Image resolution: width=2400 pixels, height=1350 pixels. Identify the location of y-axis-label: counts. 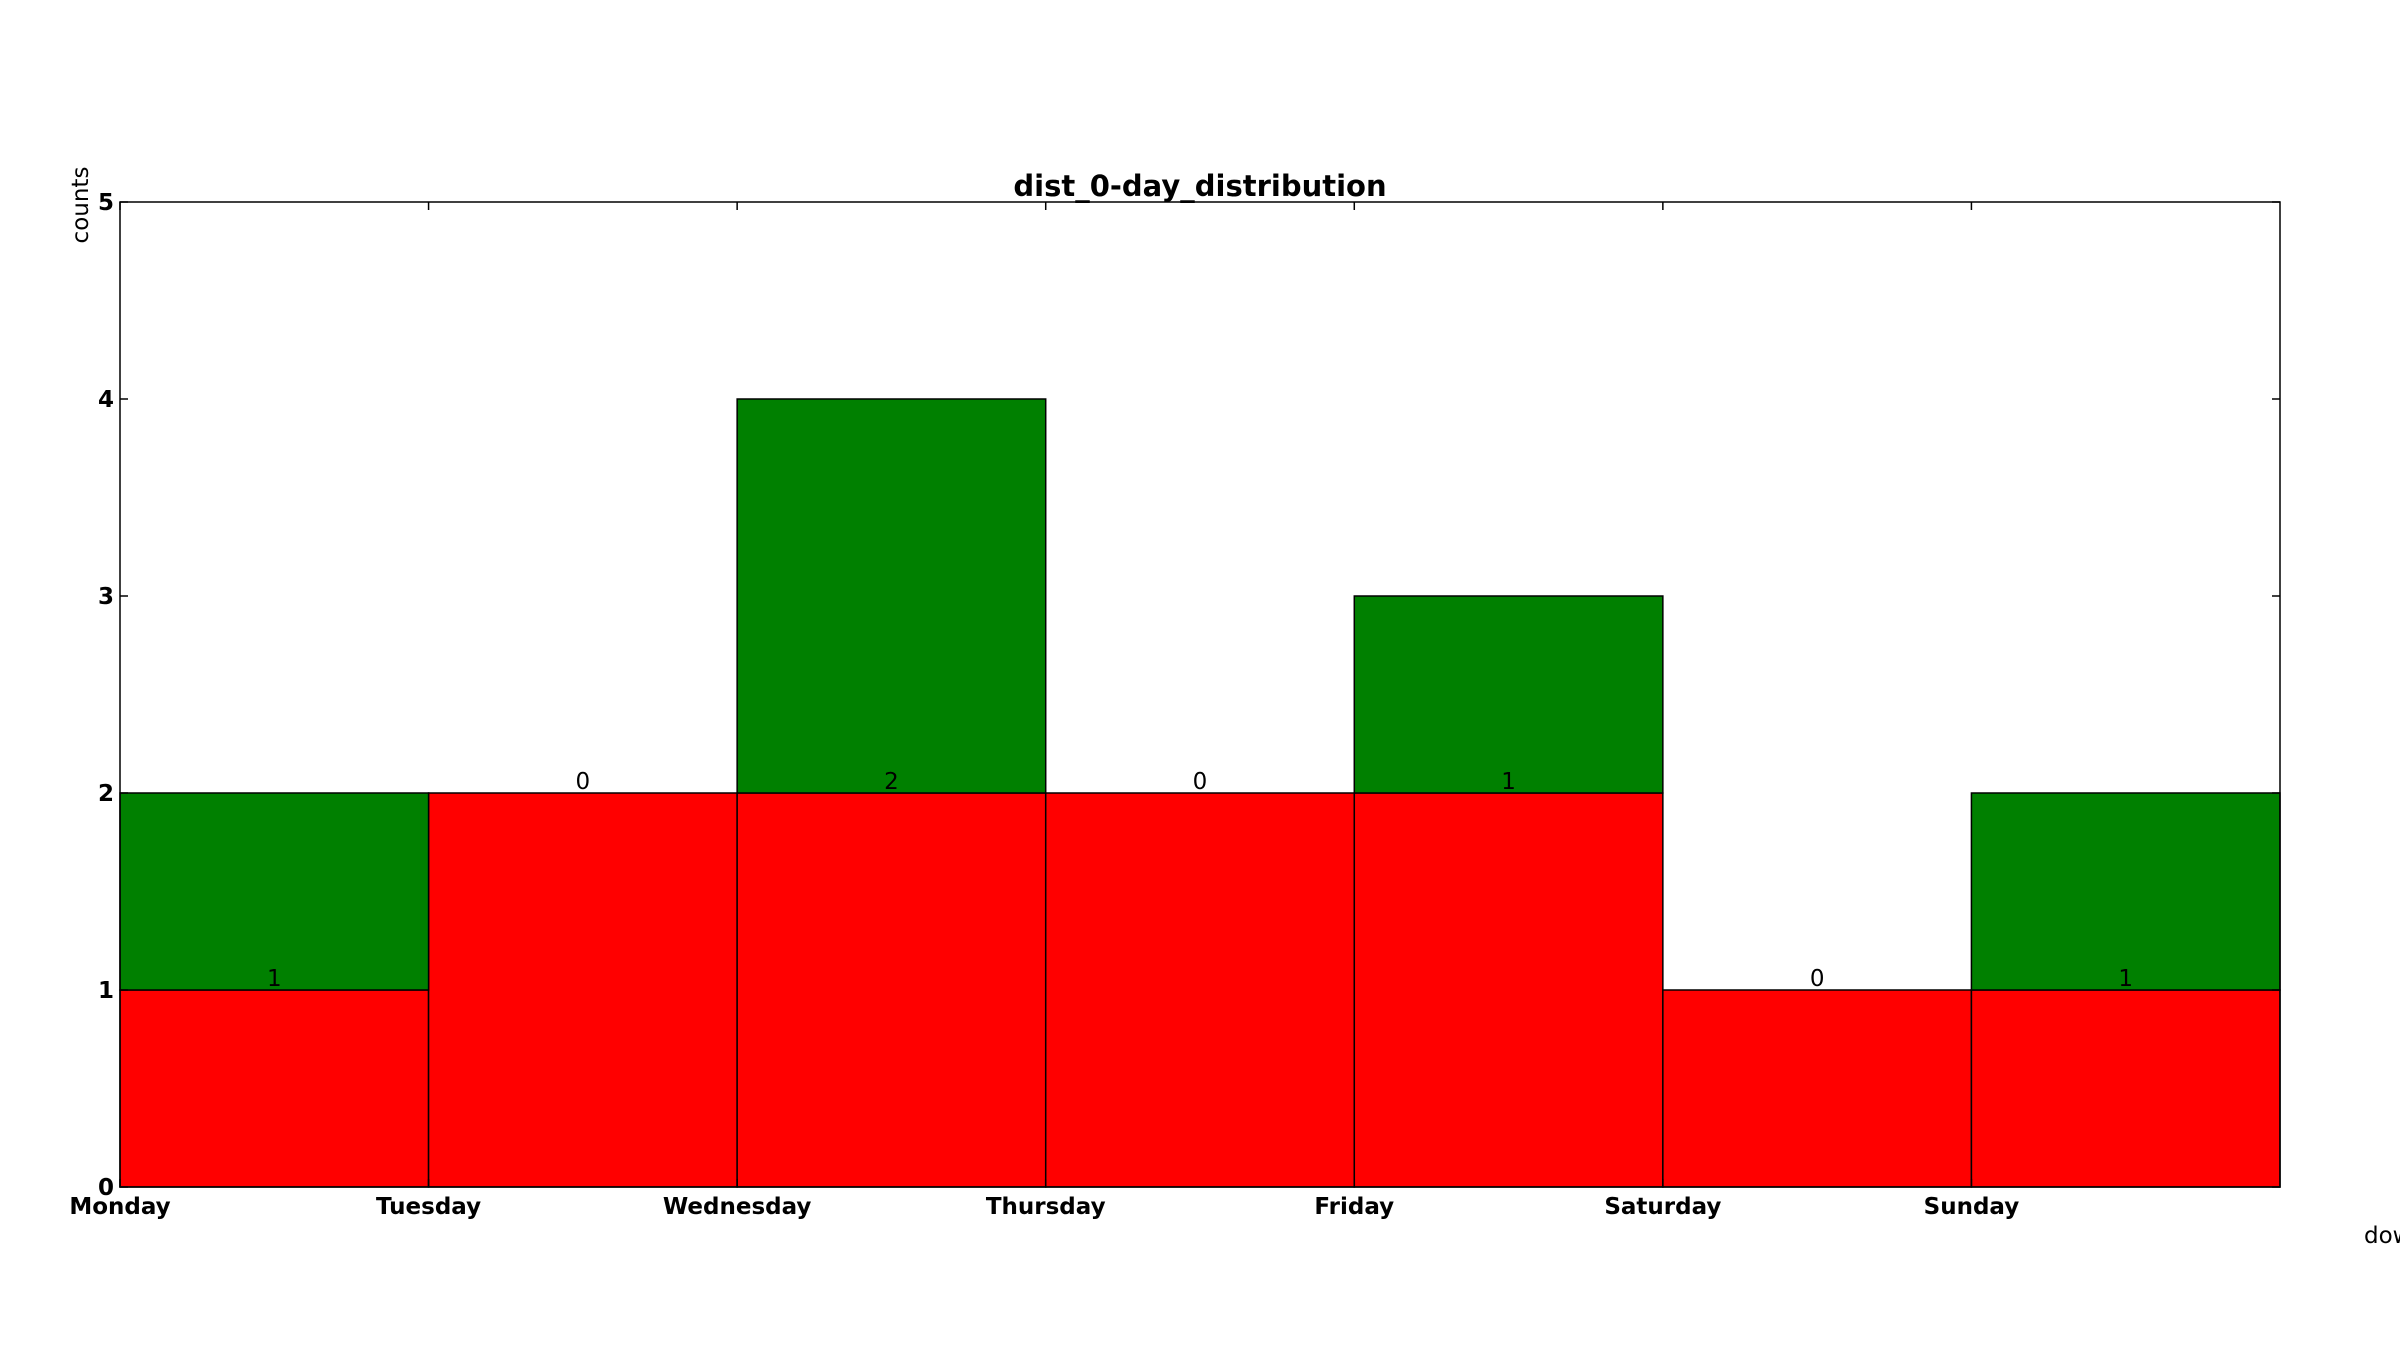
(81, 205).